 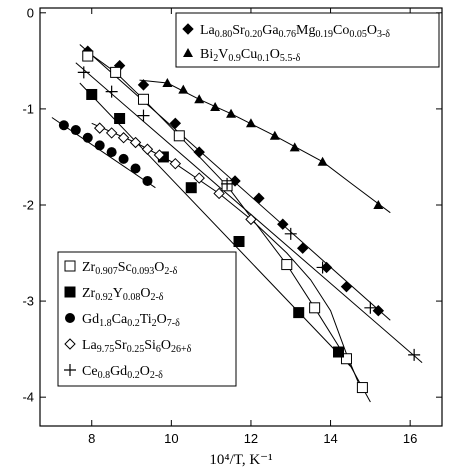 What do you see at coordinates (91, 438) in the screenshot?
I see `x-tick-label: 8` at bounding box center [91, 438].